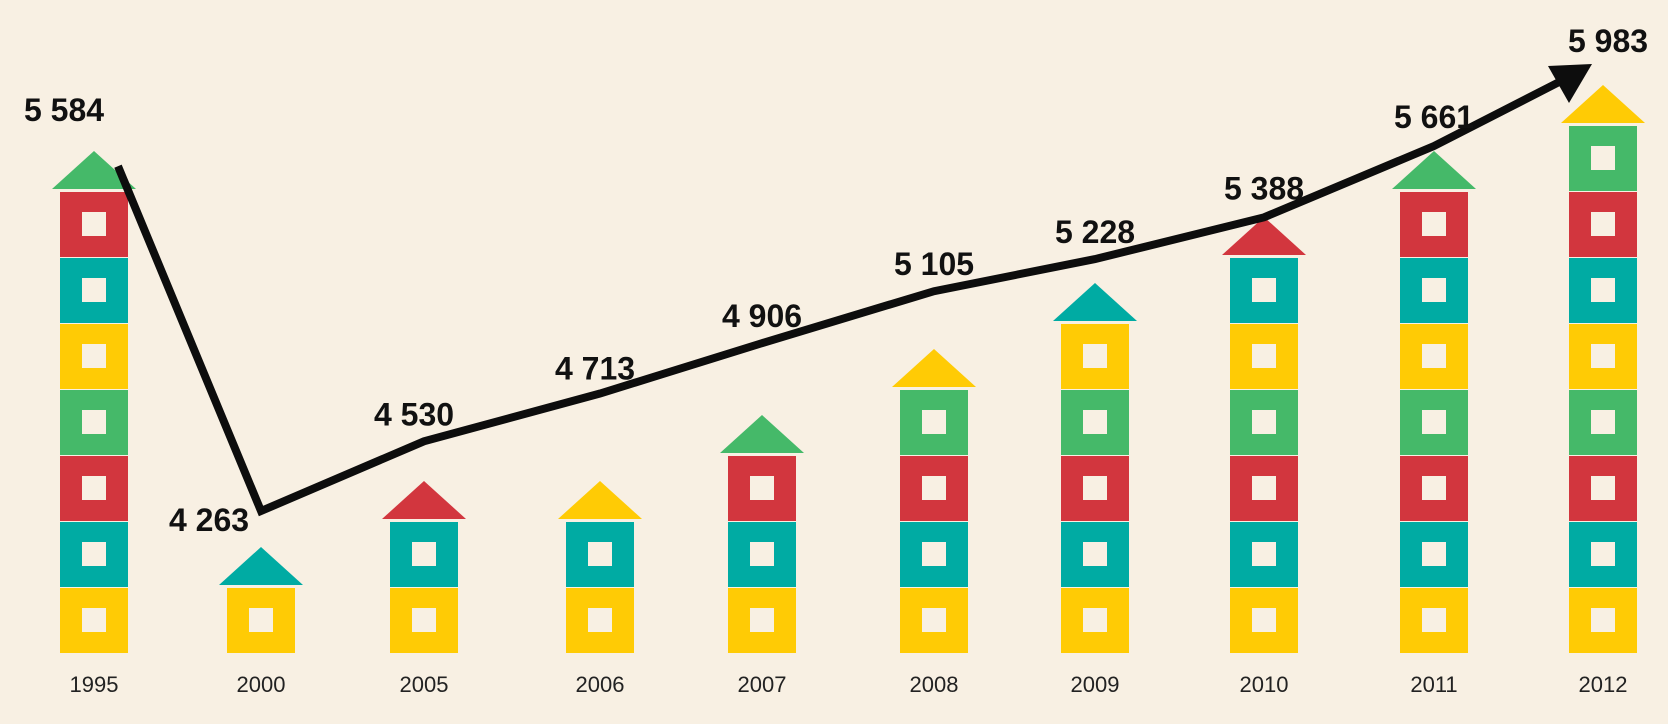  What do you see at coordinates (1095, 232) in the screenshot?
I see `data-label-2009: 5 228` at bounding box center [1095, 232].